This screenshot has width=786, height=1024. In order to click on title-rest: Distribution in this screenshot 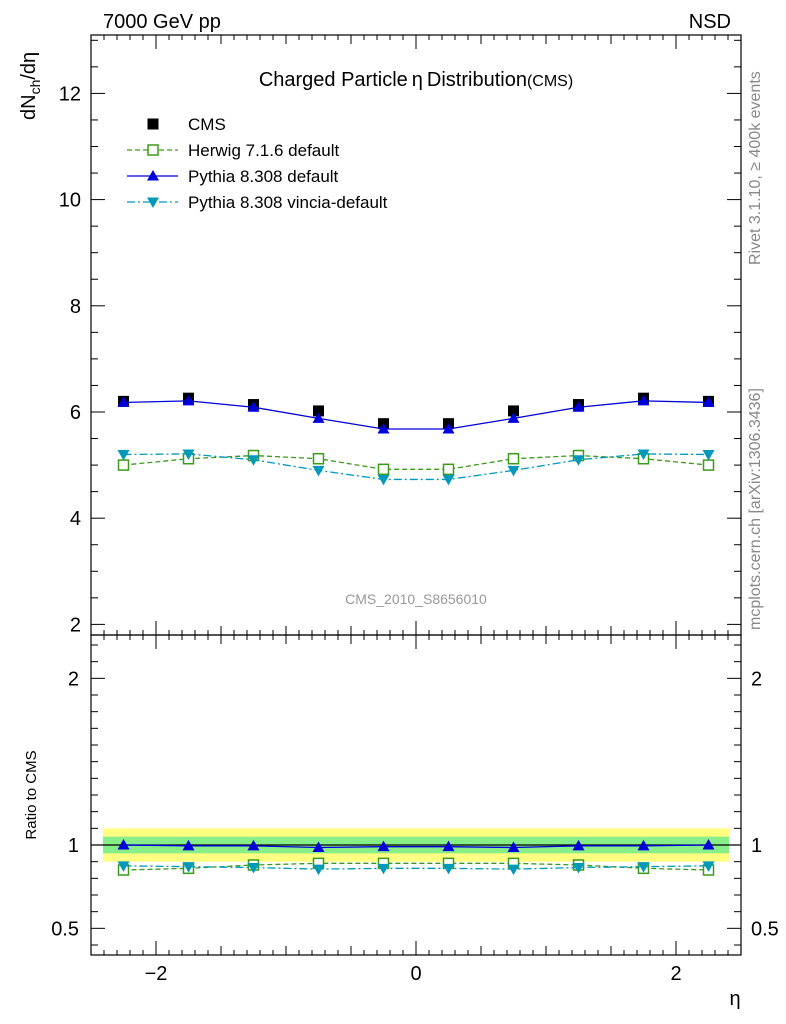, I will do `click(477, 80)`.